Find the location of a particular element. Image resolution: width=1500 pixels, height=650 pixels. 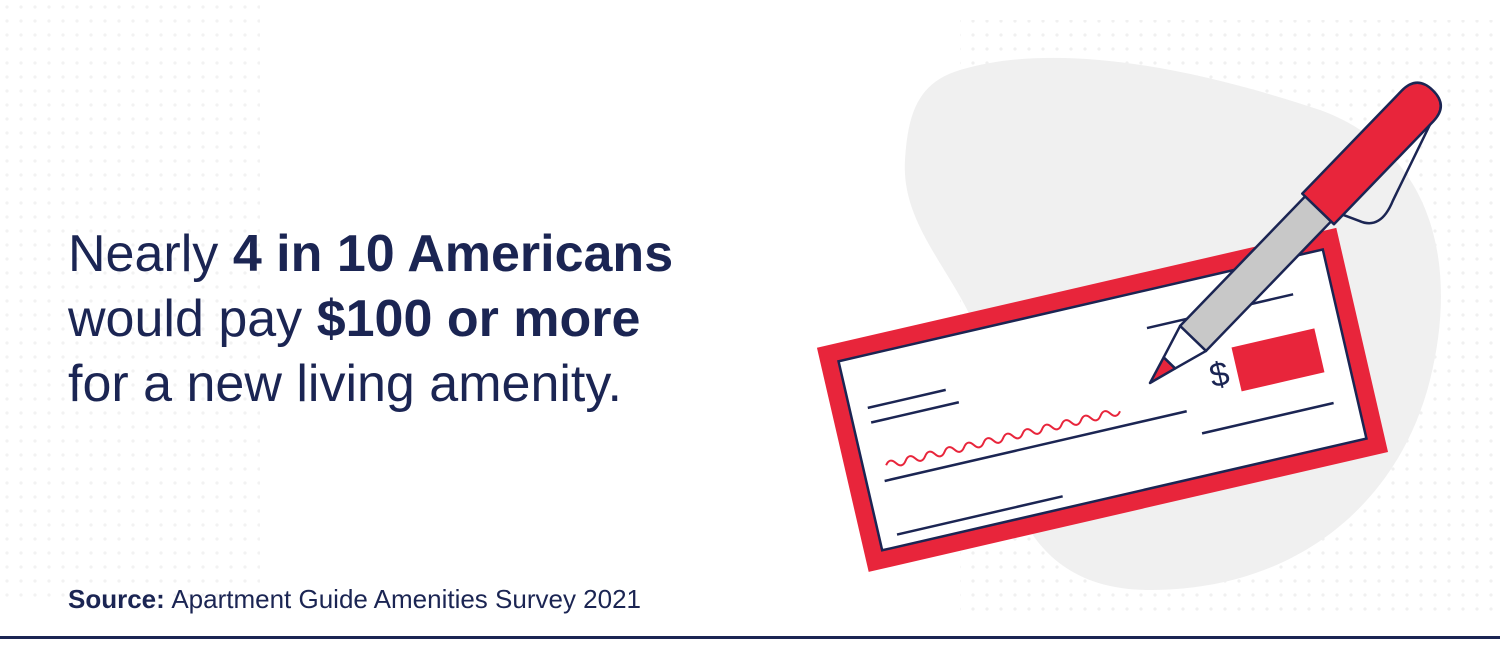

headline-line: Nearly 4 in 10 Americans is located at coordinates (370, 254).